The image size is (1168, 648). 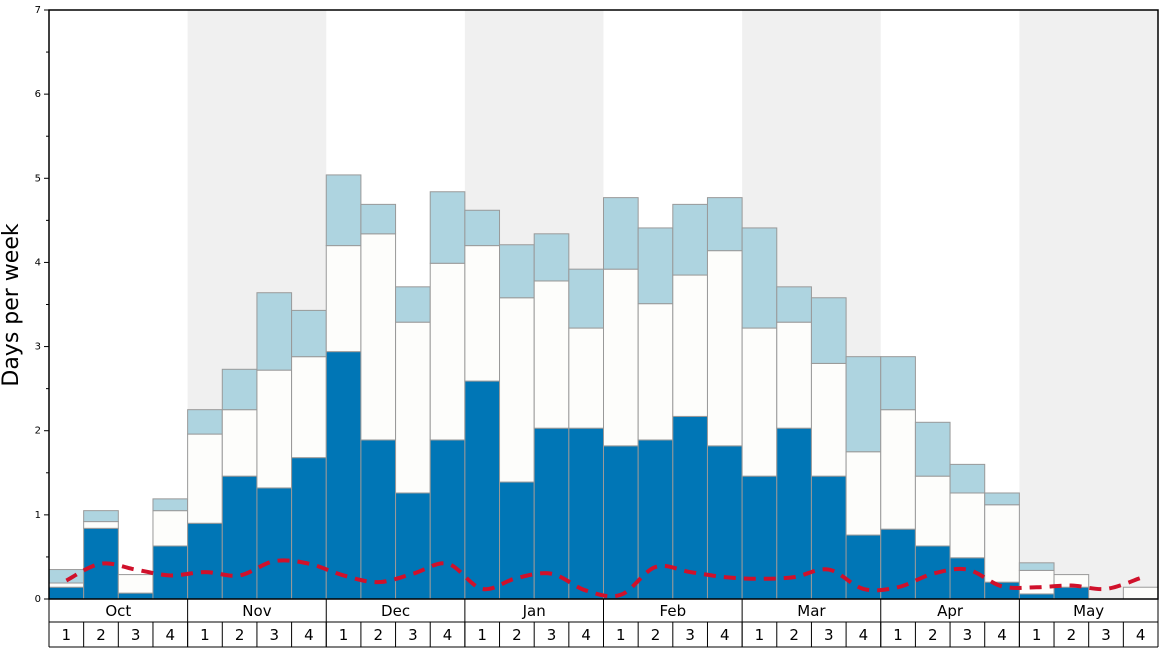 I want to click on y-tick-label: 4, so click(x=38, y=262).